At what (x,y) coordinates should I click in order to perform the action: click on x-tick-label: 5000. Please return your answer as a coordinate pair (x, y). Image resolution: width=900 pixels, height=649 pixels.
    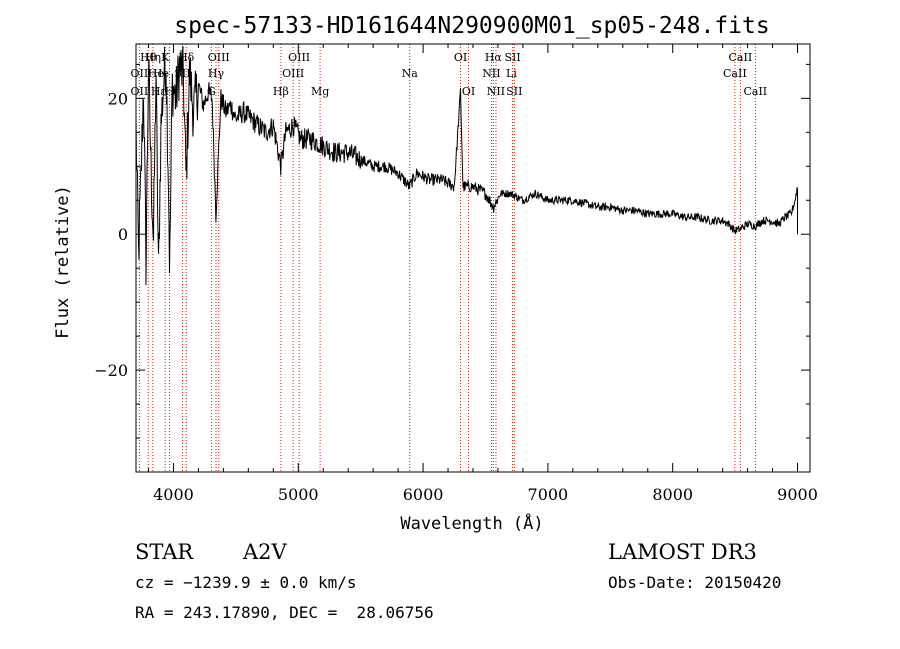
    Looking at the image, I should click on (298, 494).